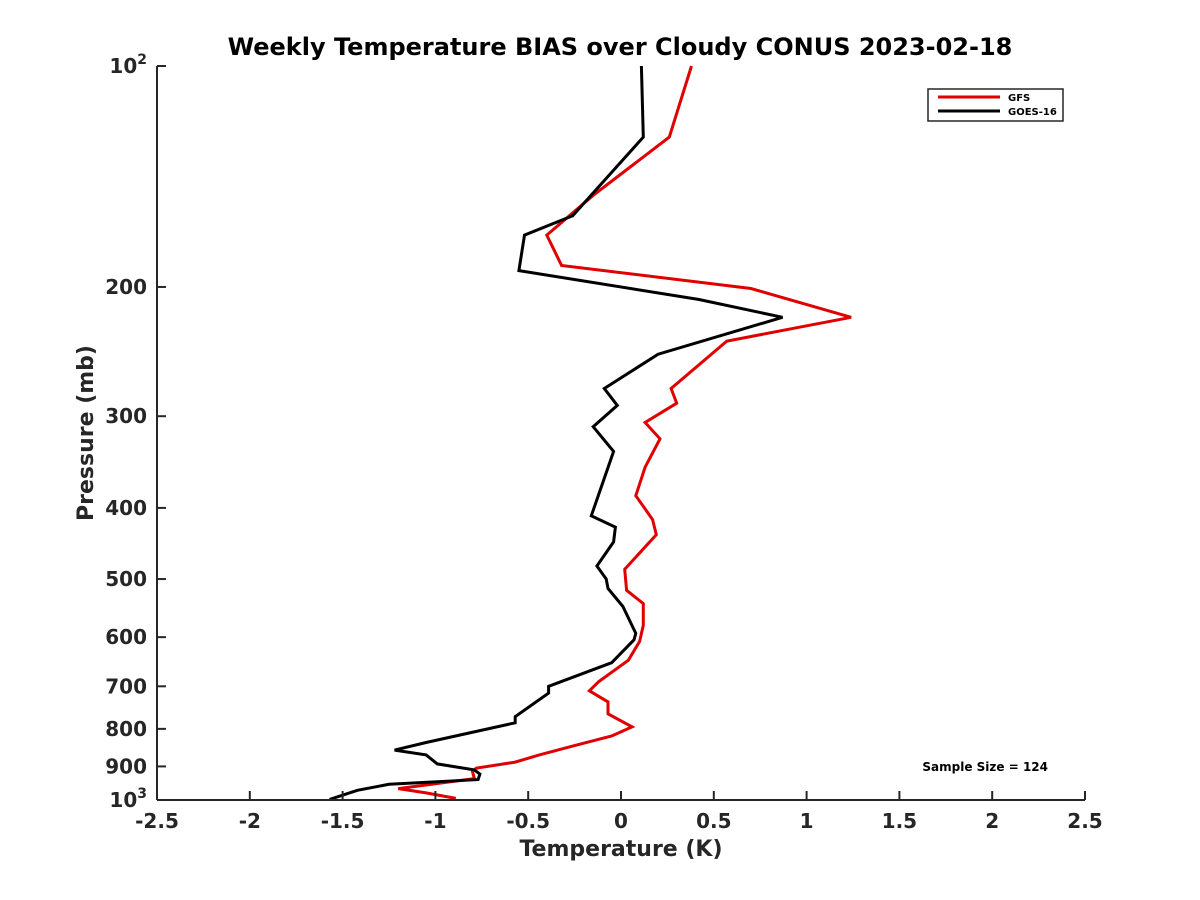 The image size is (1200, 900). I want to click on y-tick-label: 900, so click(126, 766).